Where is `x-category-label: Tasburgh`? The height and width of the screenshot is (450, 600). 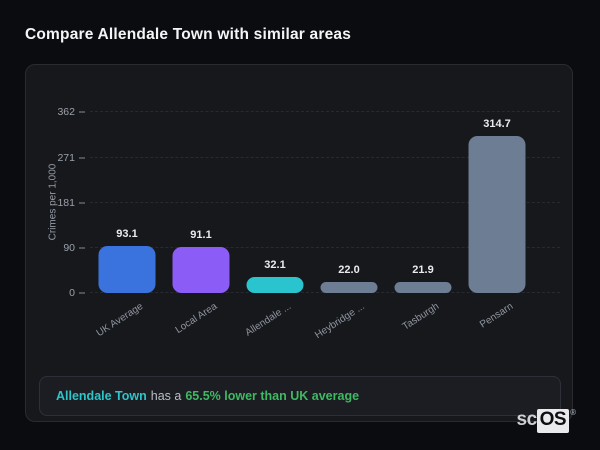 x-category-label: Tasburgh is located at coordinates (420, 317).